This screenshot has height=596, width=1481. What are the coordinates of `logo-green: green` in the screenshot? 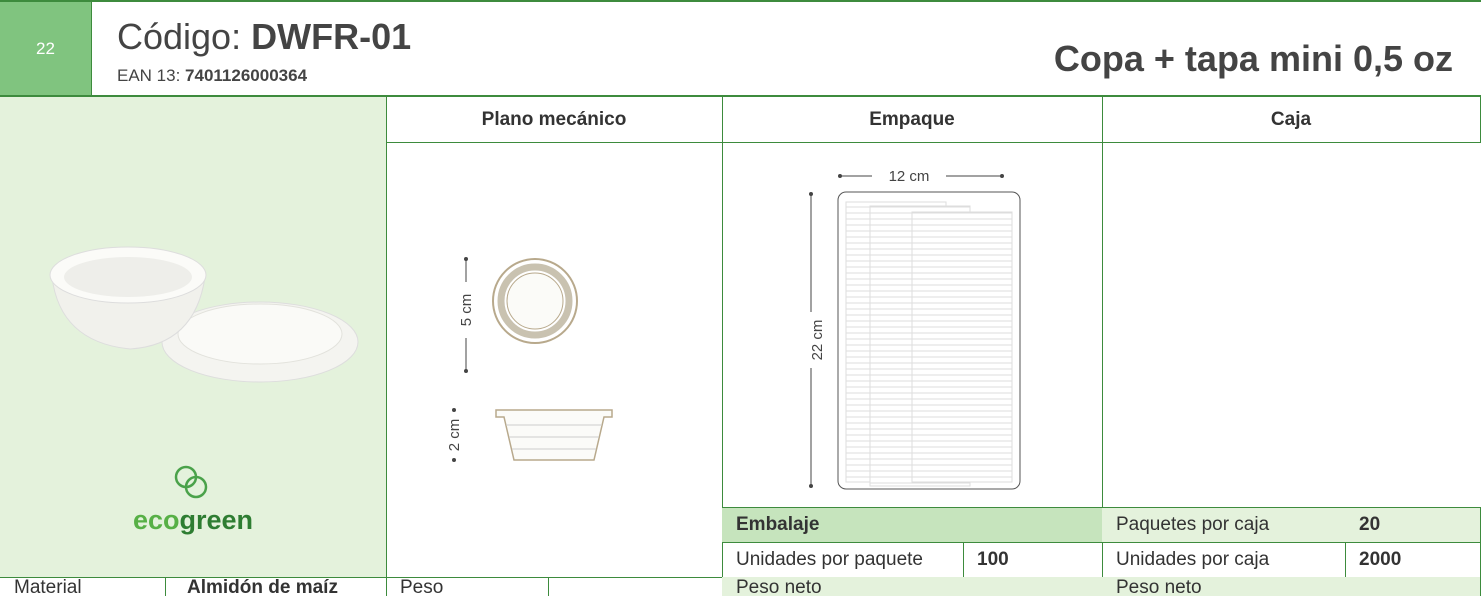 It's located at (216, 520).